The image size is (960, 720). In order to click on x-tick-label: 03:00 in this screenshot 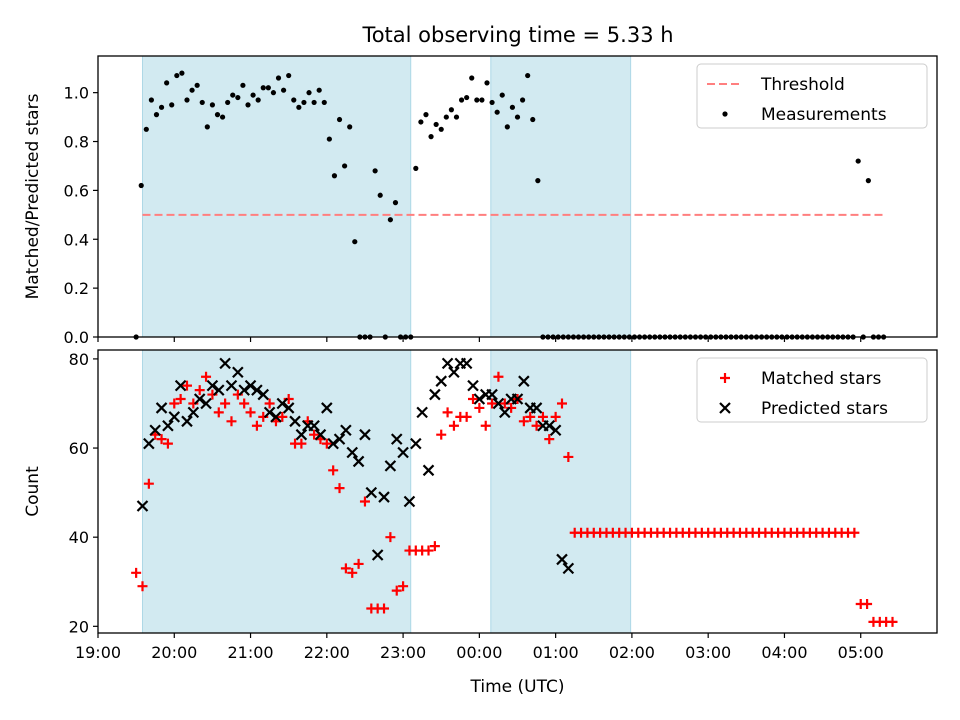, I will do `click(708, 652)`.